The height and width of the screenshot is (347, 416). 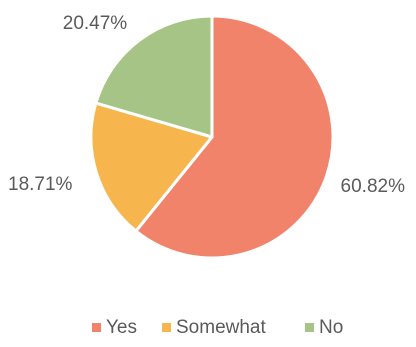 I want to click on legend-swatch-yes, so click(x=96, y=327).